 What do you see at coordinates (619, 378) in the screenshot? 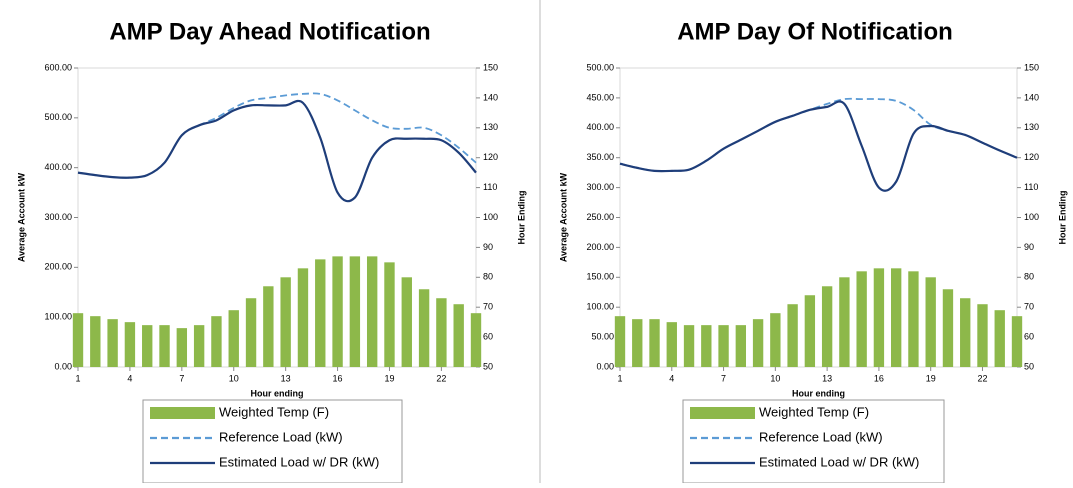
I see `x-tick-label: 1` at bounding box center [619, 378].